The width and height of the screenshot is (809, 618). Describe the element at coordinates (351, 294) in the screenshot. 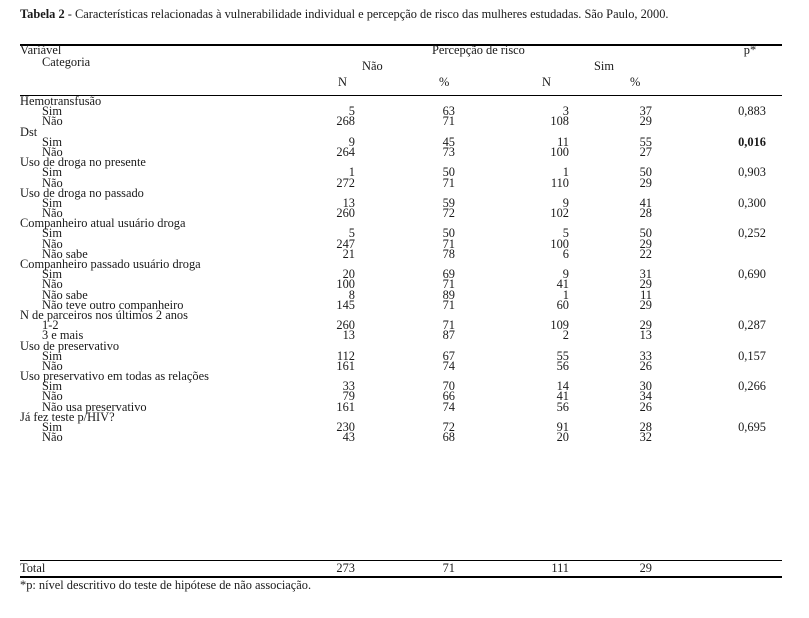

I see `cell-n-nao: 8` at that location.